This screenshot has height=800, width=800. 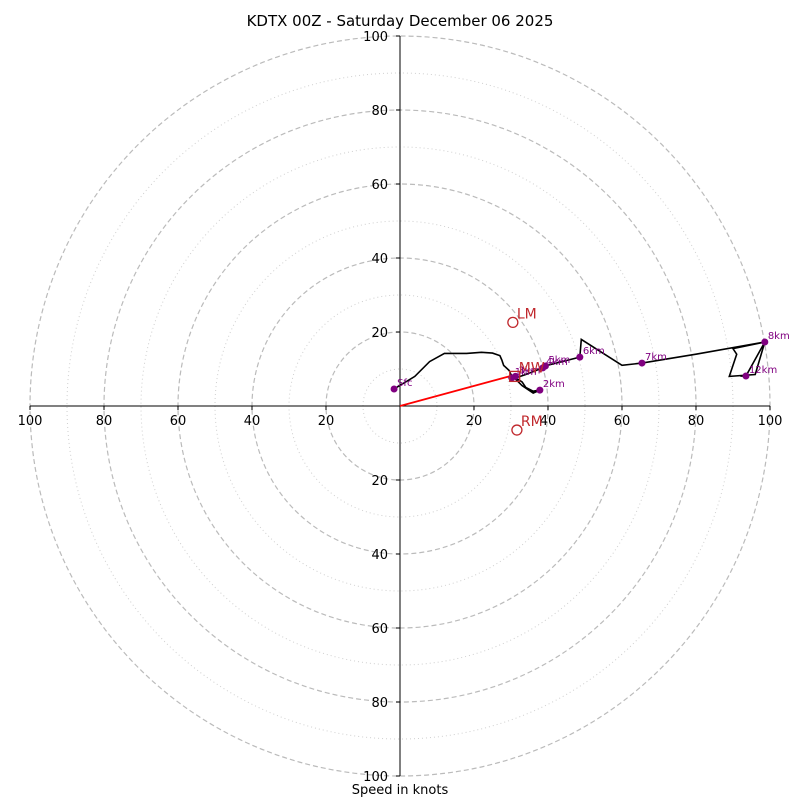 I want to click on hodograph-line, so click(x=579, y=366).